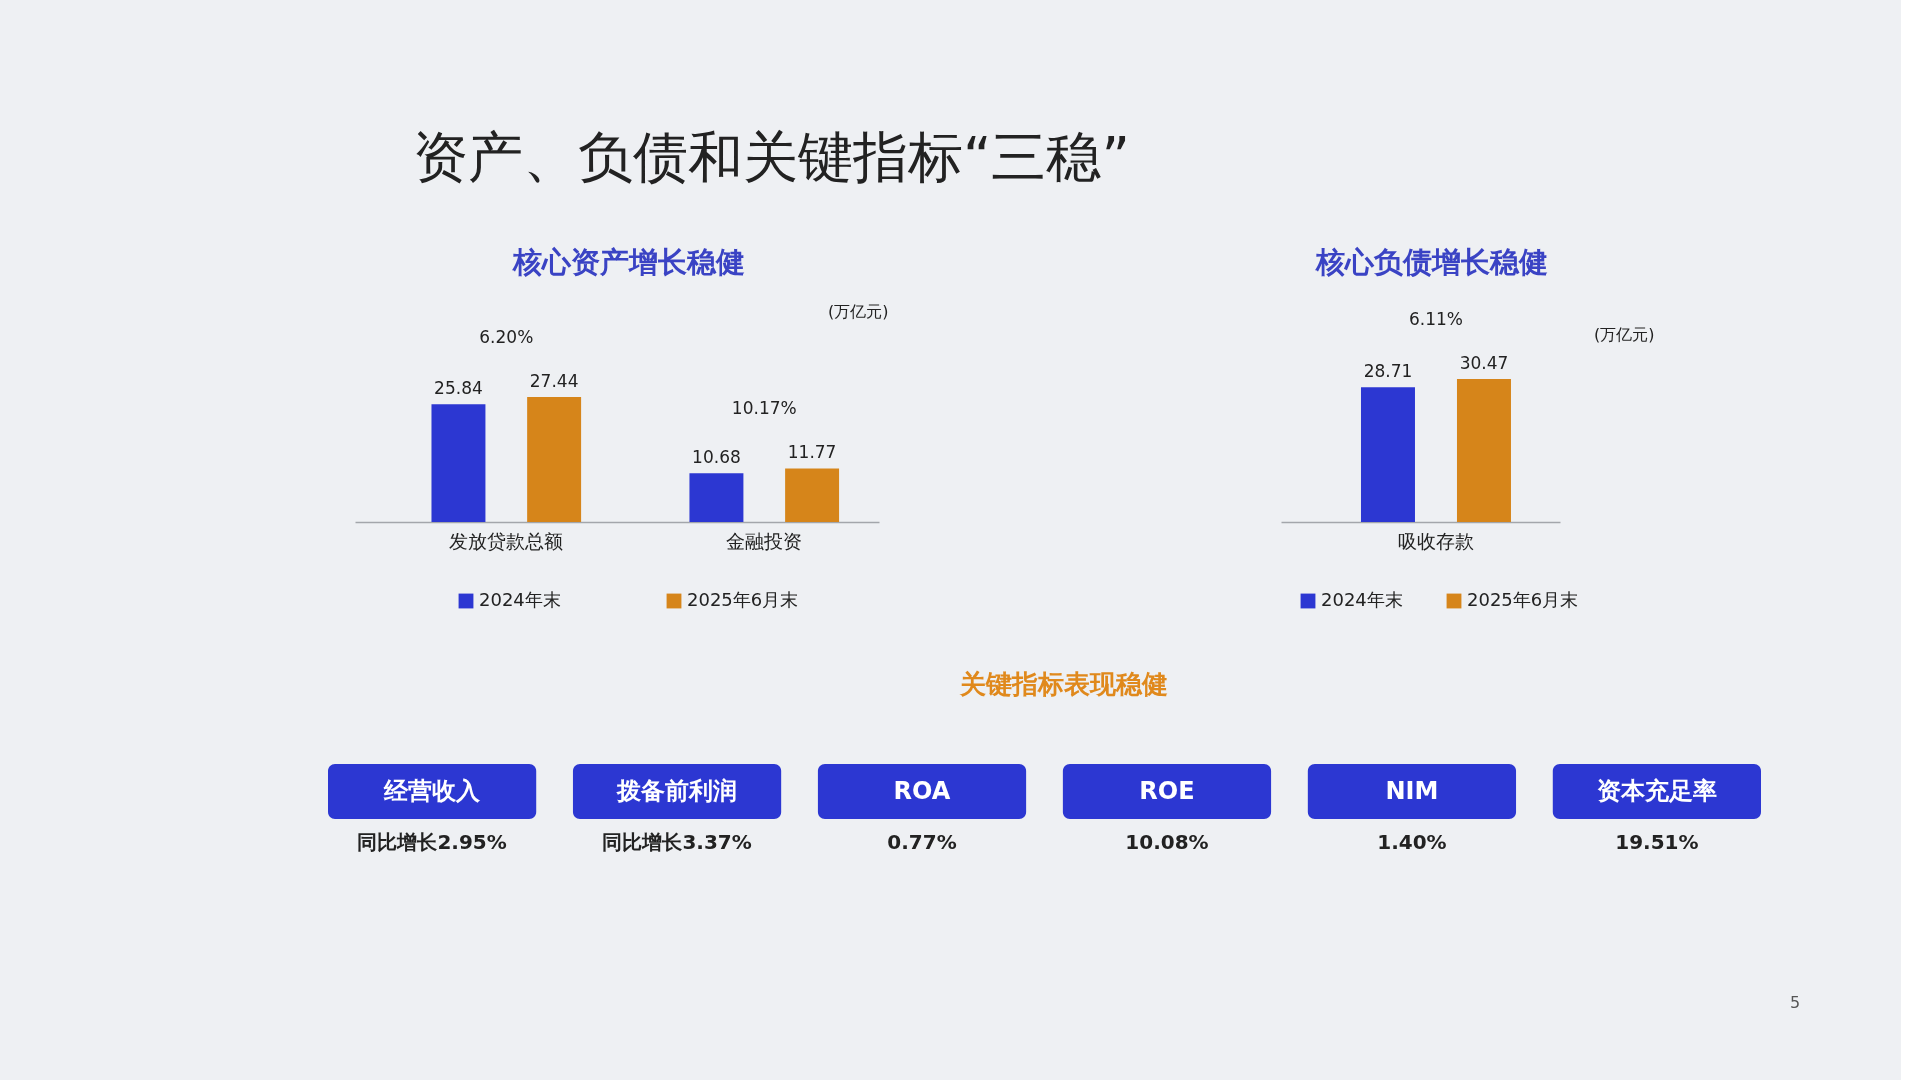 Image resolution: width=1920 pixels, height=1080 pixels. I want to click on text: 19.51%, so click(1657, 842).